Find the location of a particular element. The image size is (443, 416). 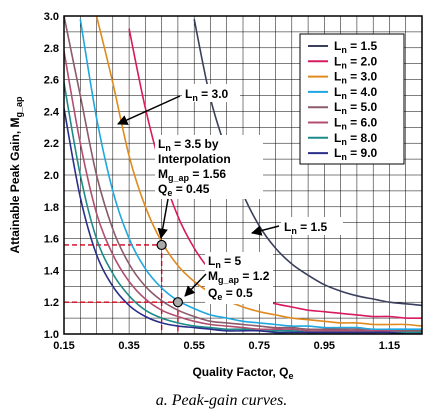

x-tick-label: 0.15 is located at coordinates (63, 346).